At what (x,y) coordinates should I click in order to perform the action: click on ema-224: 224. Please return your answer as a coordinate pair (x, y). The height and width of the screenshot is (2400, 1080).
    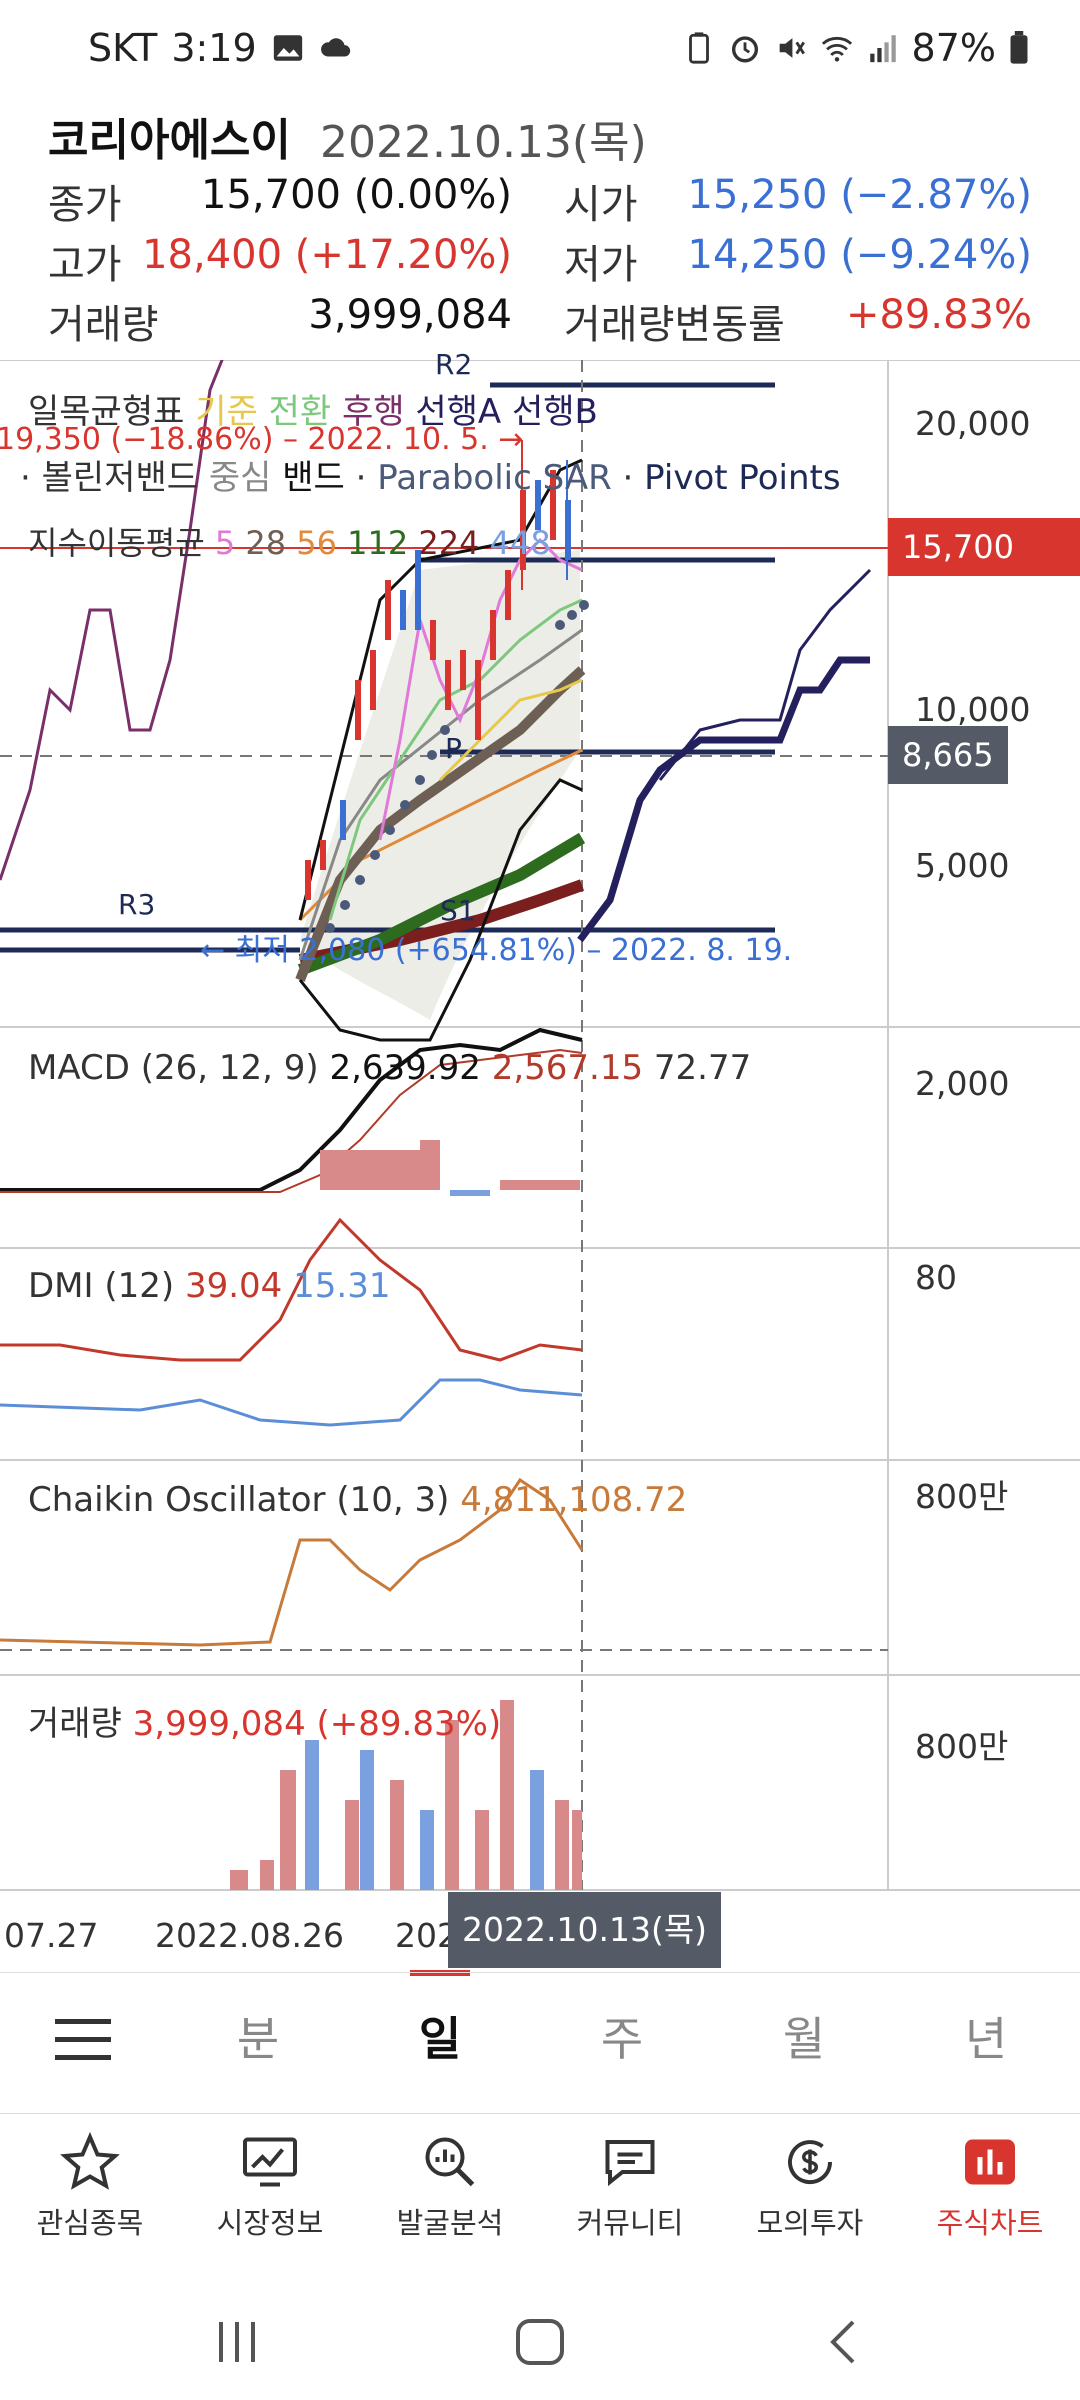
    Looking at the image, I should click on (449, 543).